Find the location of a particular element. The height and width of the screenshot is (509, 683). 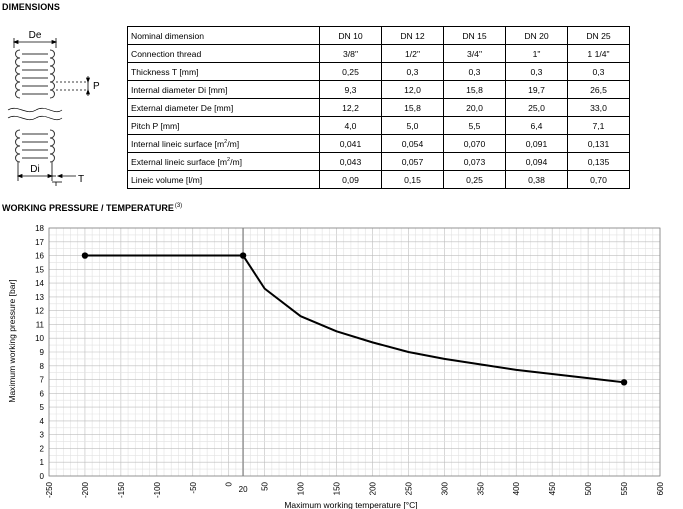

table-cell: 3/4" is located at coordinates (474, 53).